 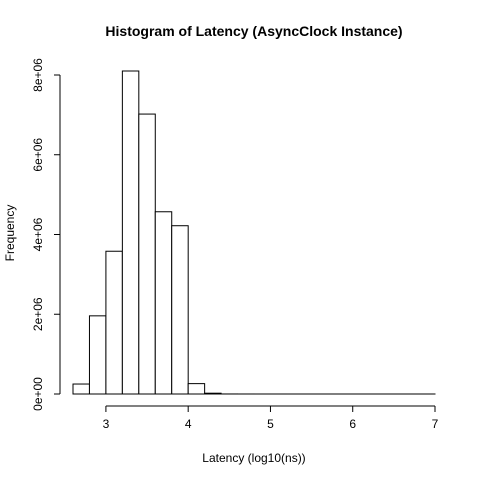 I want to click on y-axis-label: Frequency, so click(x=10, y=233).